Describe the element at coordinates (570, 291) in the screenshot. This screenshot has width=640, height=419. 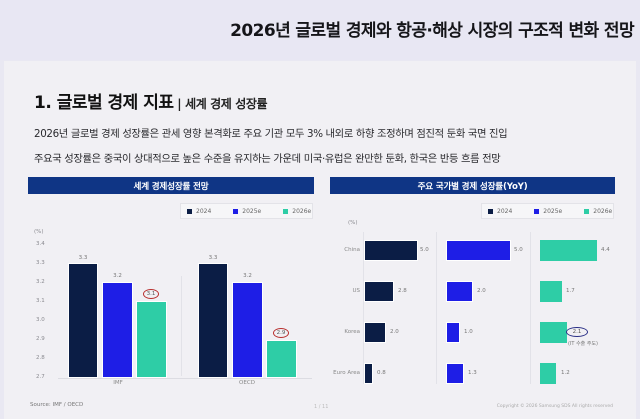
I see `value-label: 1.7` at that location.